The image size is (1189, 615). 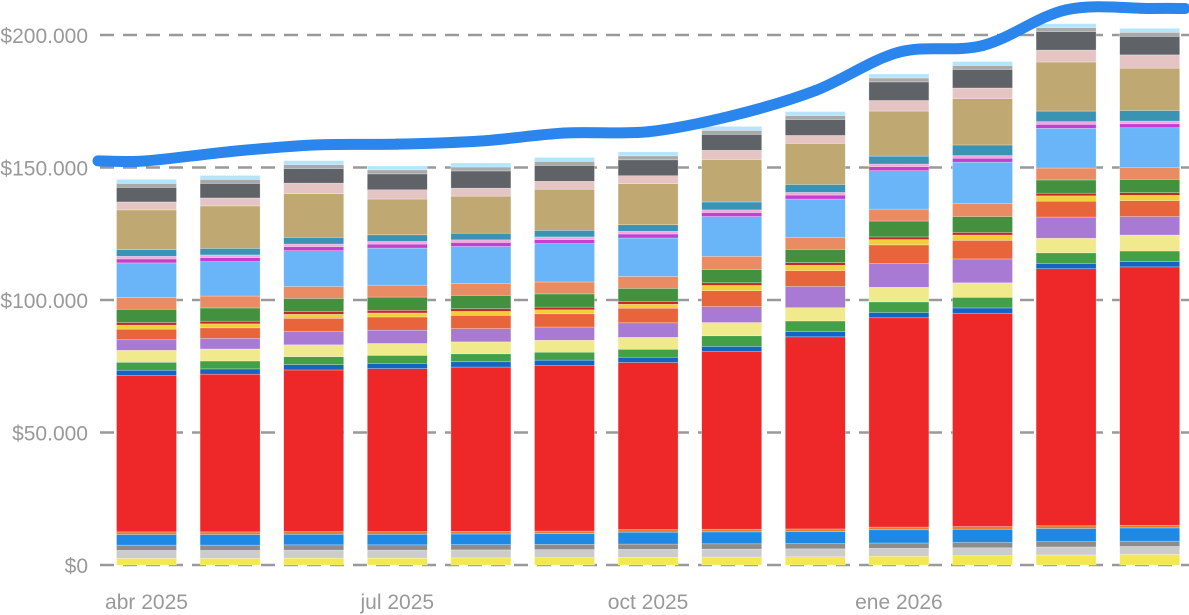 What do you see at coordinates (314, 363) in the screenshot?
I see `bar-stack-jun-2025` at bounding box center [314, 363].